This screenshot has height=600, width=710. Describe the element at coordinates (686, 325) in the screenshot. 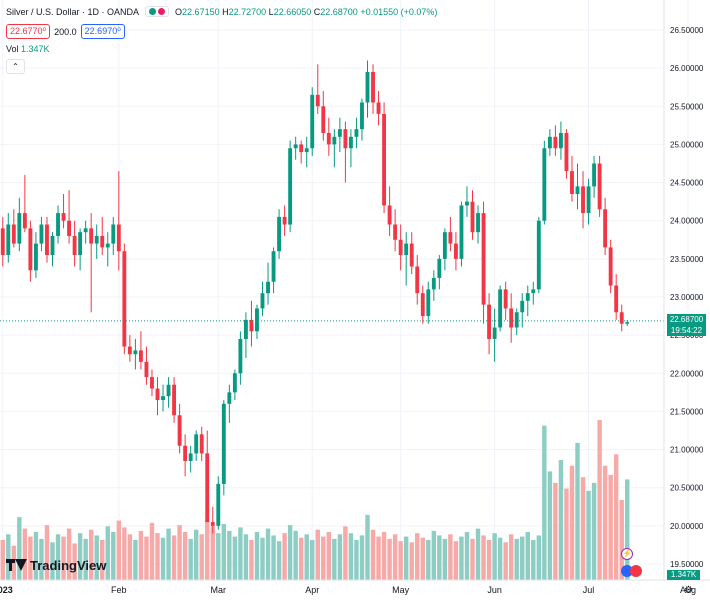

I see `current-price-label: 22.68700 19:54:22` at that location.